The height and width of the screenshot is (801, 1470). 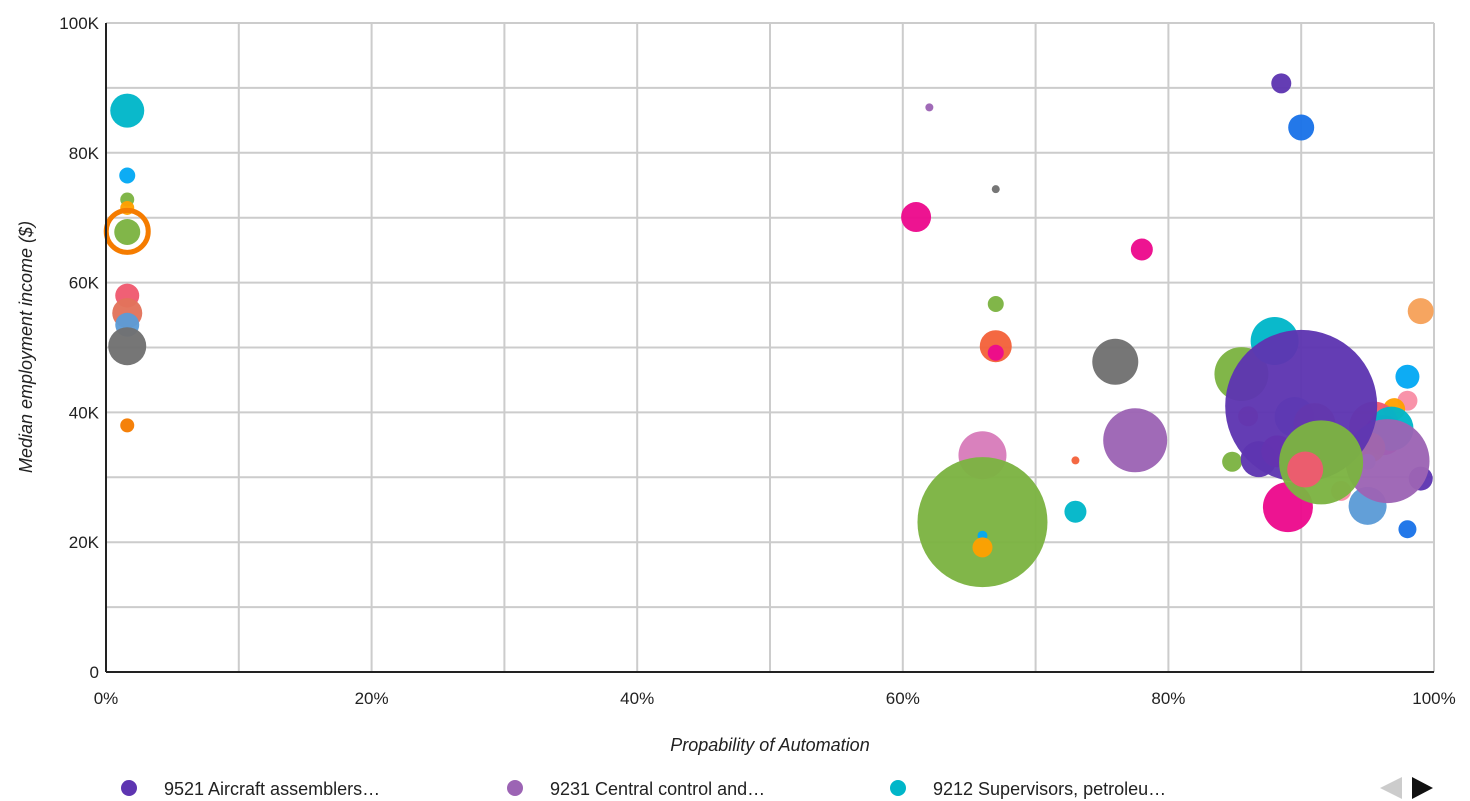 What do you see at coordinates (769, 745) in the screenshot?
I see `x-axis-title: Propability of Automation` at bounding box center [769, 745].